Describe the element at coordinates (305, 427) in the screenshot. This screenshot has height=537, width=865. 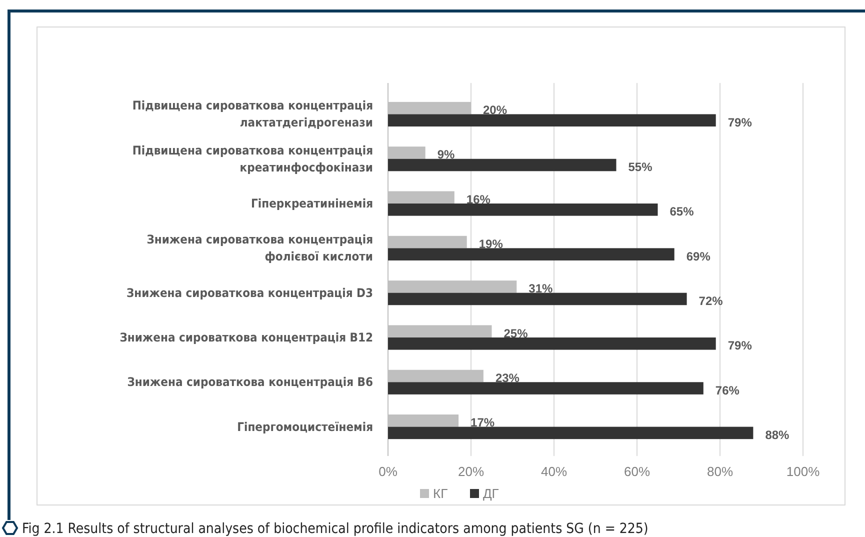
I see `y-tick-label: Гіпергомоцистеїнемія` at that location.